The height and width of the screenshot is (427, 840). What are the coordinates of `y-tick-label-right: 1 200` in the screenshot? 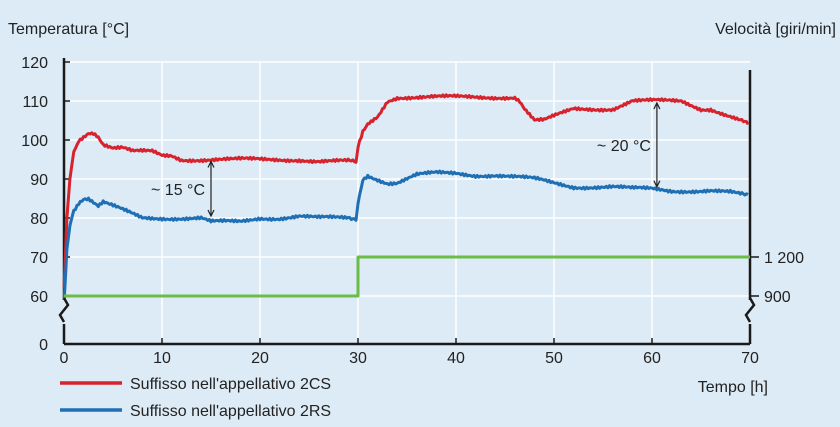 It's located at (784, 258).